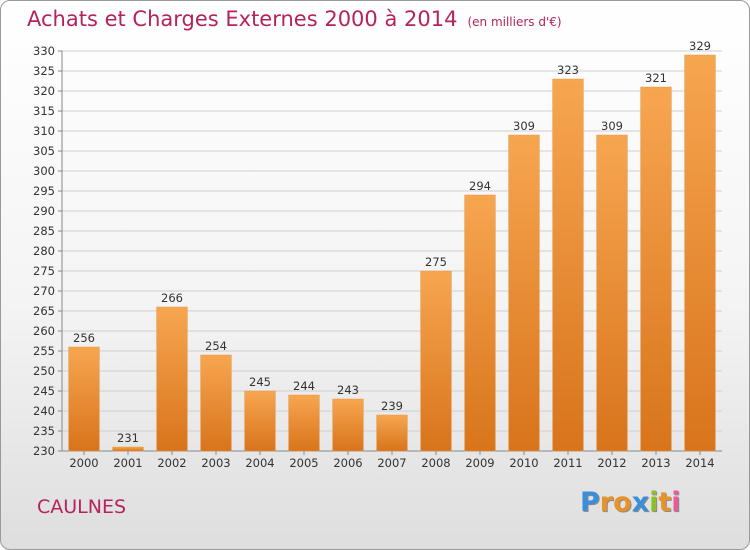 This screenshot has height=550, width=750. What do you see at coordinates (348, 390) in the screenshot?
I see `data-label: 243` at bounding box center [348, 390].